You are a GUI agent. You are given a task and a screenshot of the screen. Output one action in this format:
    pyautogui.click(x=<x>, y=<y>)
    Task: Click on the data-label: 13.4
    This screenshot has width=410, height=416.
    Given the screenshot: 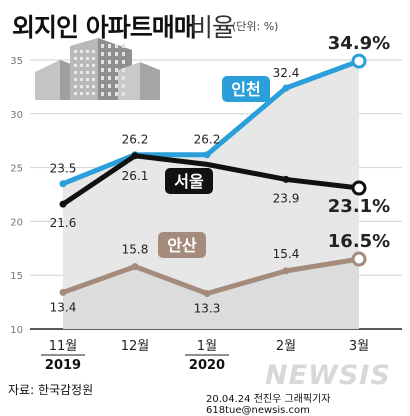 What is the action you would take?
    pyautogui.click(x=63, y=307)
    